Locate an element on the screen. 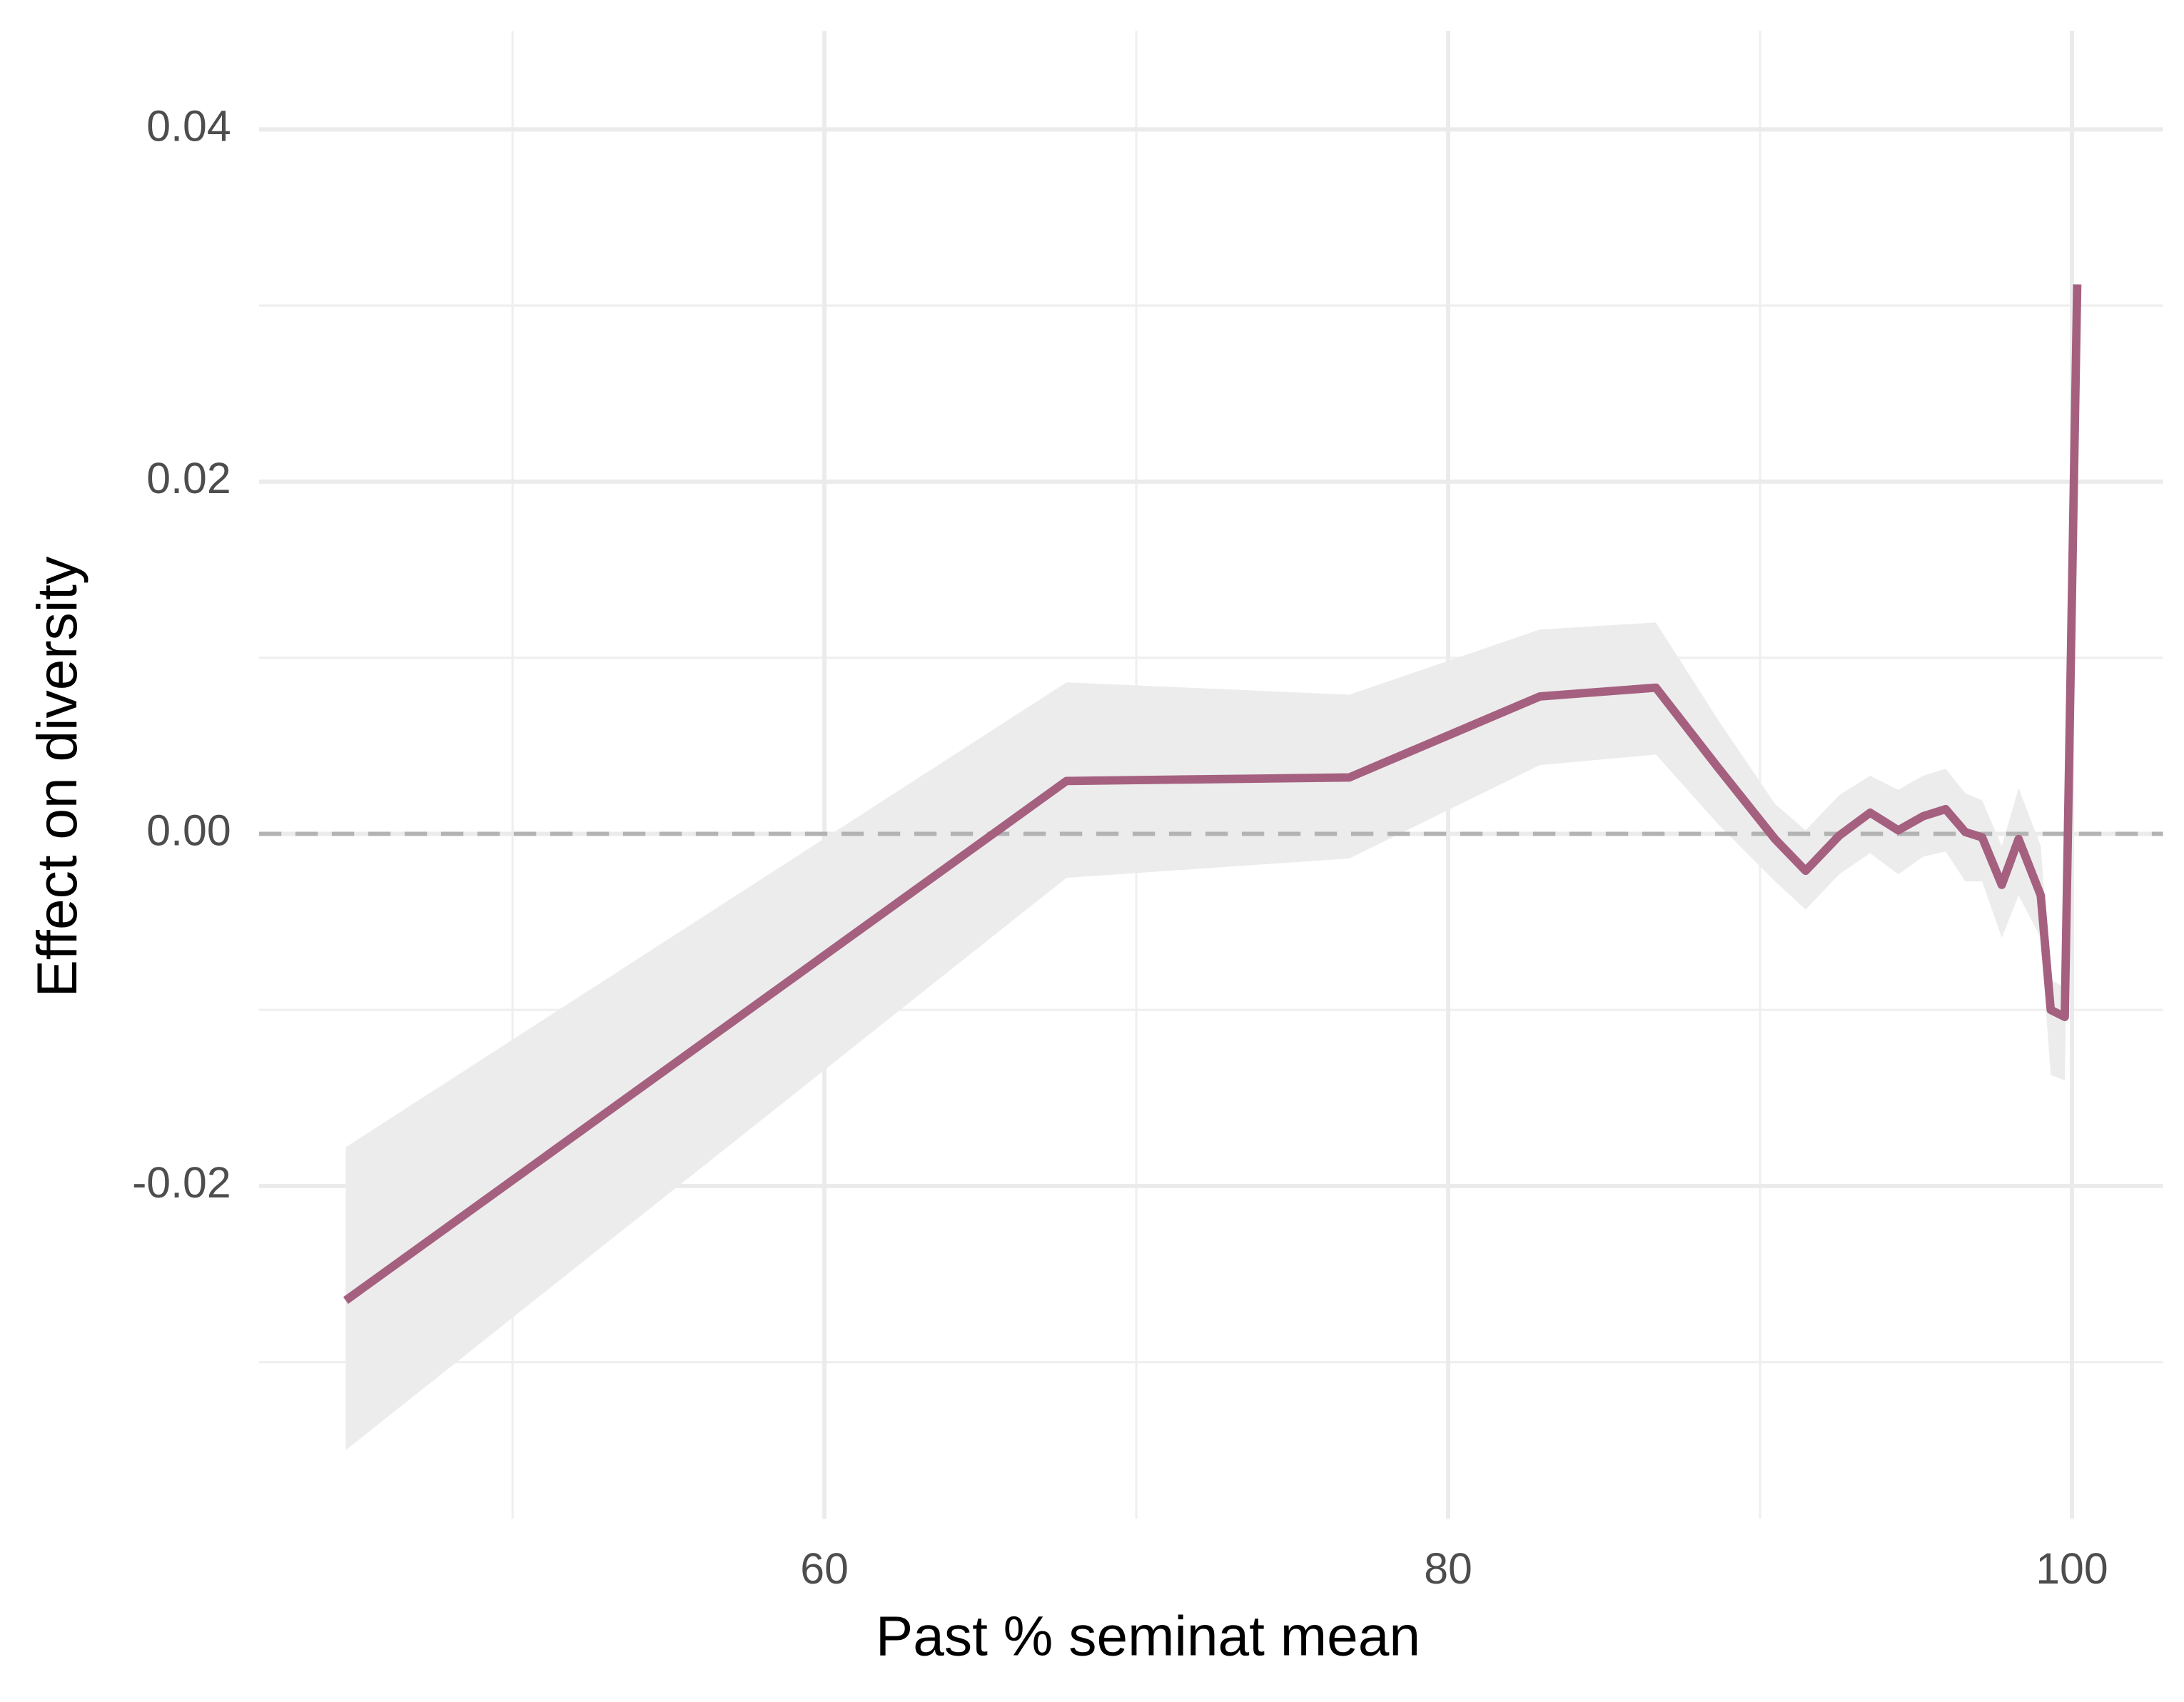  x-tick-label: 80 is located at coordinates (1448, 1569).